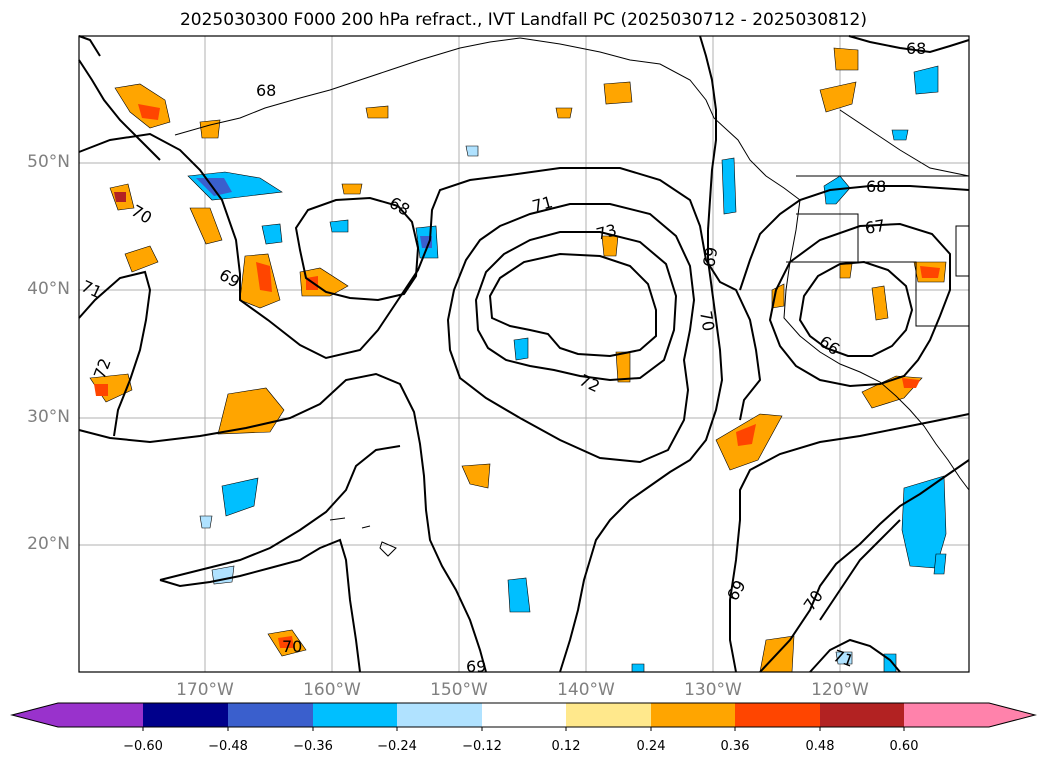  What do you see at coordinates (840, 690) in the screenshot?
I see `lon-label: 120°W` at bounding box center [840, 690].